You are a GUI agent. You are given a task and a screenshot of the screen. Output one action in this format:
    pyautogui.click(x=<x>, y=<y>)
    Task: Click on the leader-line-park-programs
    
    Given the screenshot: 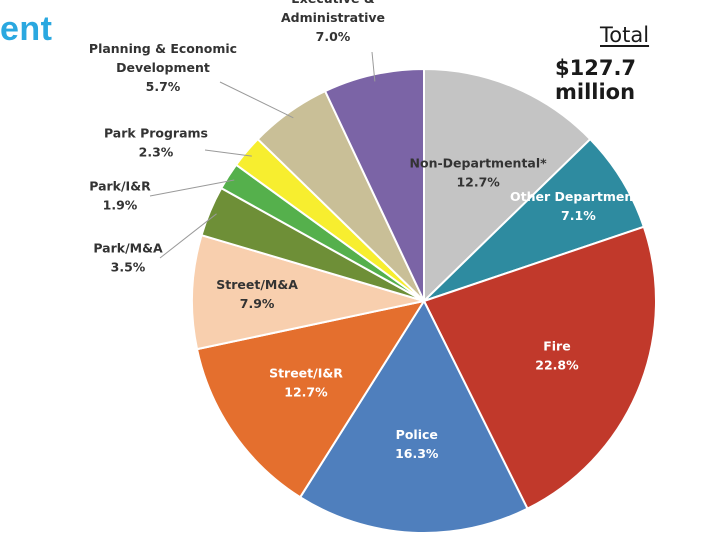 What is the action you would take?
    pyautogui.click(x=228, y=153)
    